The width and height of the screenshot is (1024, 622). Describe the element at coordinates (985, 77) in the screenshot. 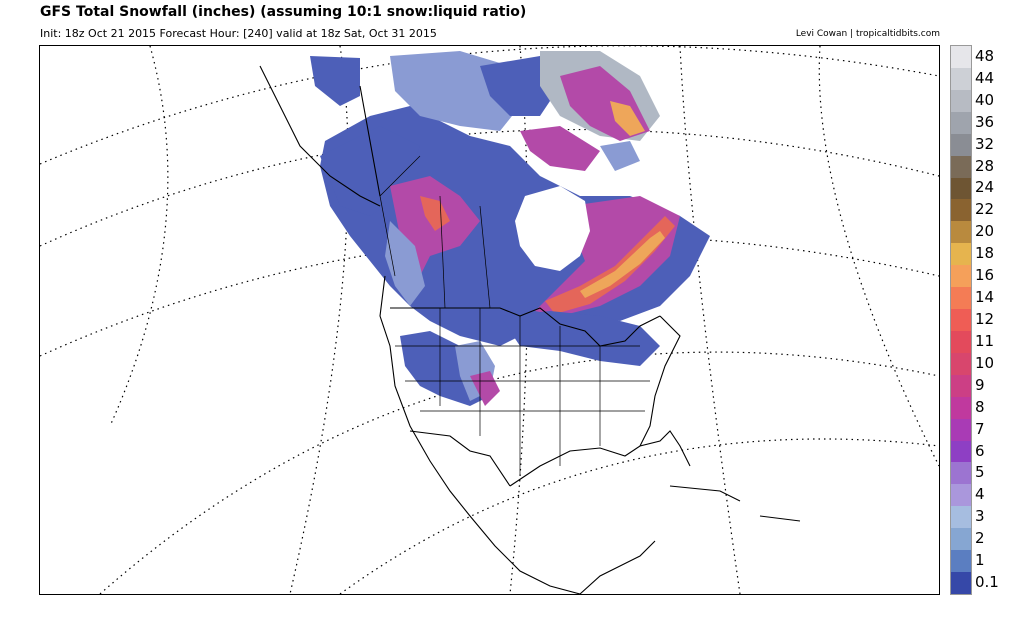

I see `legend-label: 44` at that location.